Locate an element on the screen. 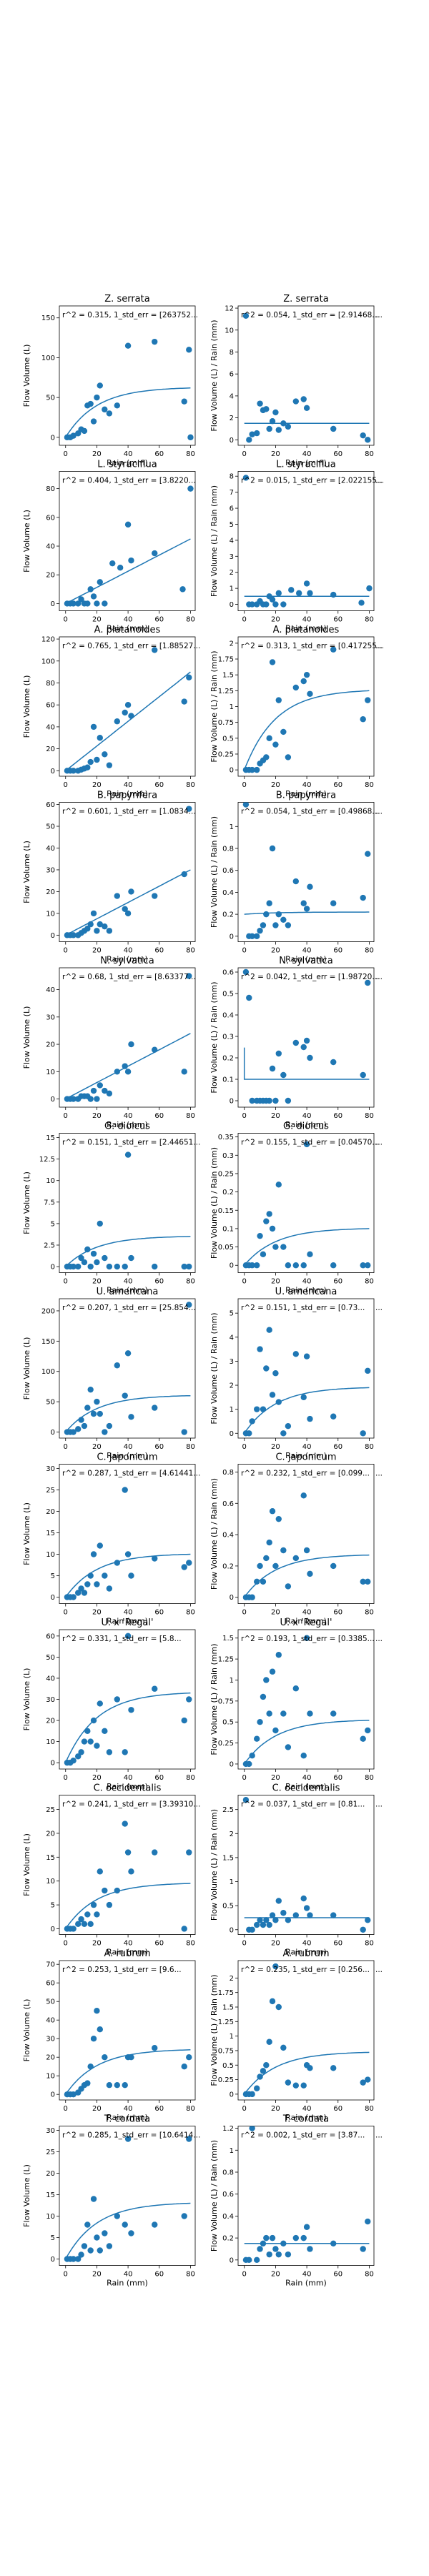  y-tick-label: 80 is located at coordinates (50, 684).